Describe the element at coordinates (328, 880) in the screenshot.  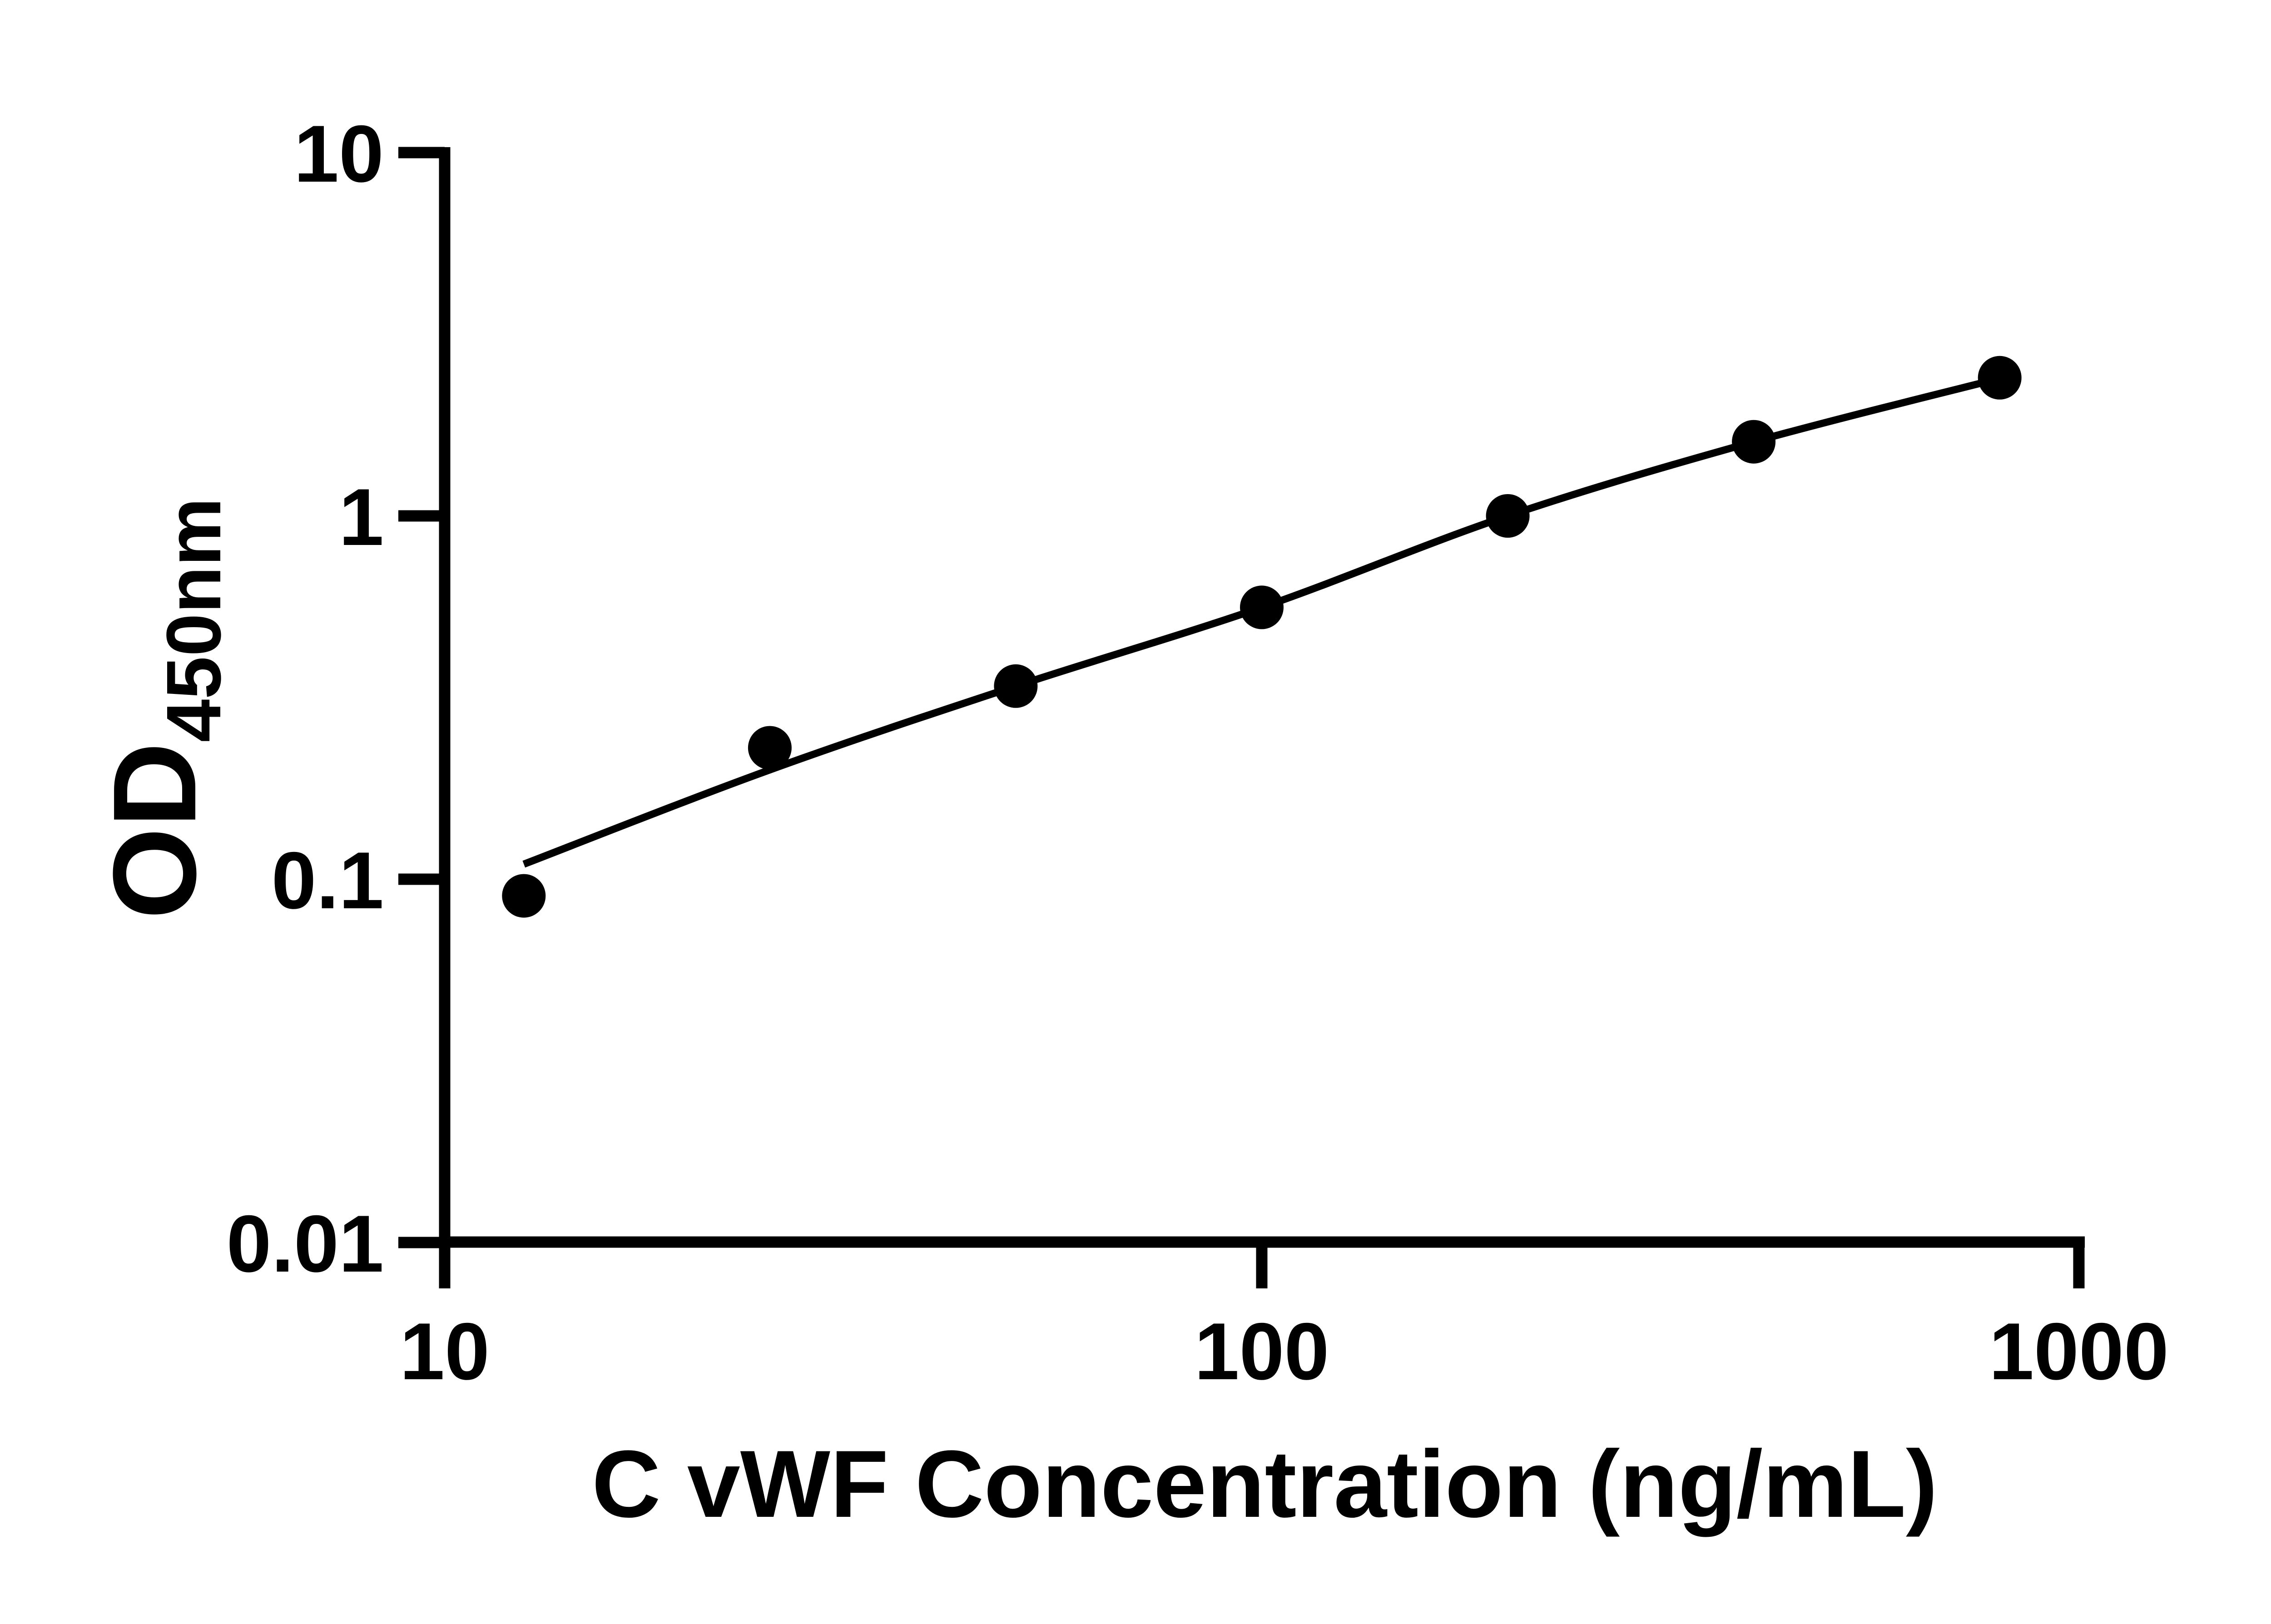
I see `y-tick-label: 0.1` at that location.